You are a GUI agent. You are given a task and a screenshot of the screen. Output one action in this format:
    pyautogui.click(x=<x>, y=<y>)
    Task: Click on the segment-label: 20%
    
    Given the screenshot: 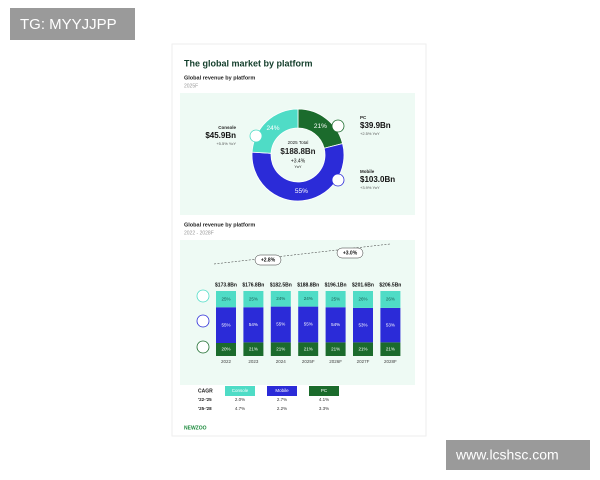 What is the action you would take?
    pyautogui.click(x=225, y=349)
    